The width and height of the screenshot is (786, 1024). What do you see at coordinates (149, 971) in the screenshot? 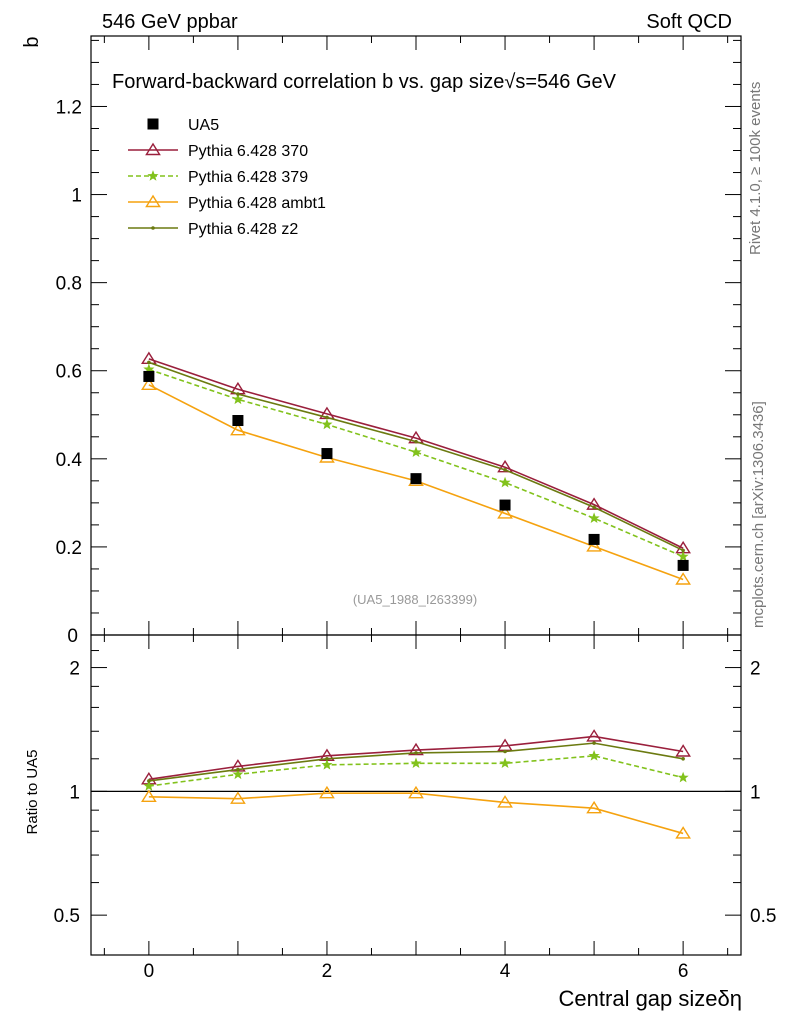
I see `x-tick-label: 0` at bounding box center [149, 971].